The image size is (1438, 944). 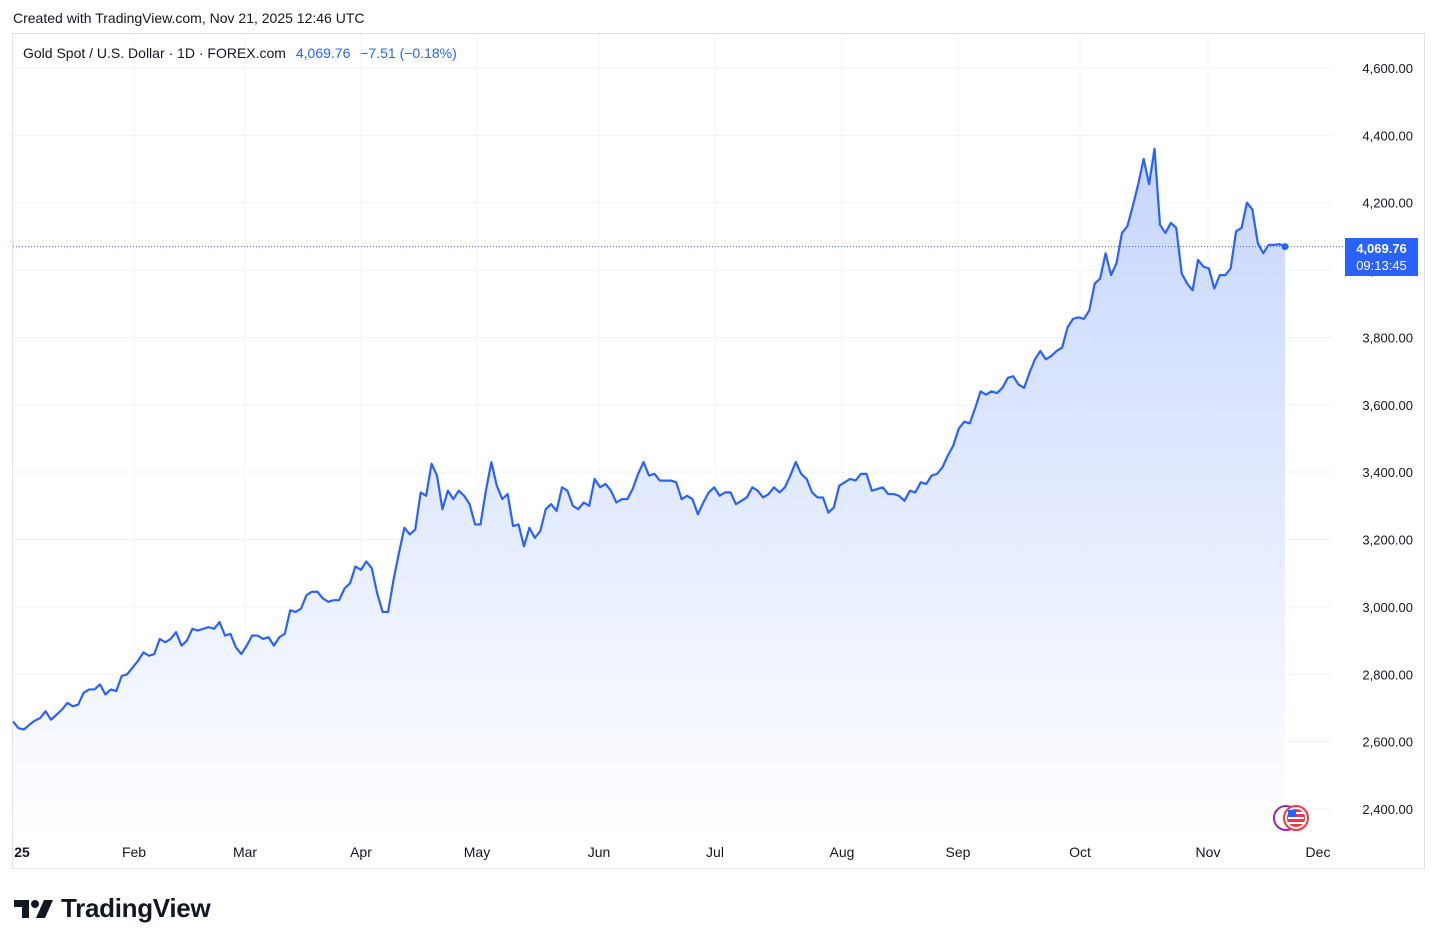 I want to click on tradingview-brand: TradingView, so click(x=112, y=908).